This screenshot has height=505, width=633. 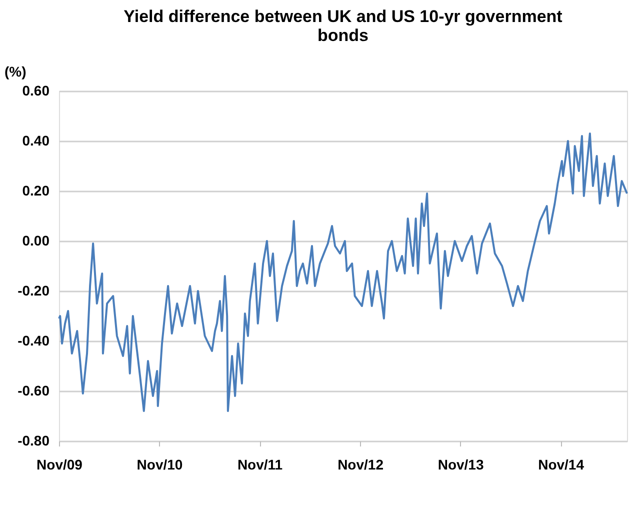 I want to click on x-tick-label: Nov/11, so click(x=260, y=464).